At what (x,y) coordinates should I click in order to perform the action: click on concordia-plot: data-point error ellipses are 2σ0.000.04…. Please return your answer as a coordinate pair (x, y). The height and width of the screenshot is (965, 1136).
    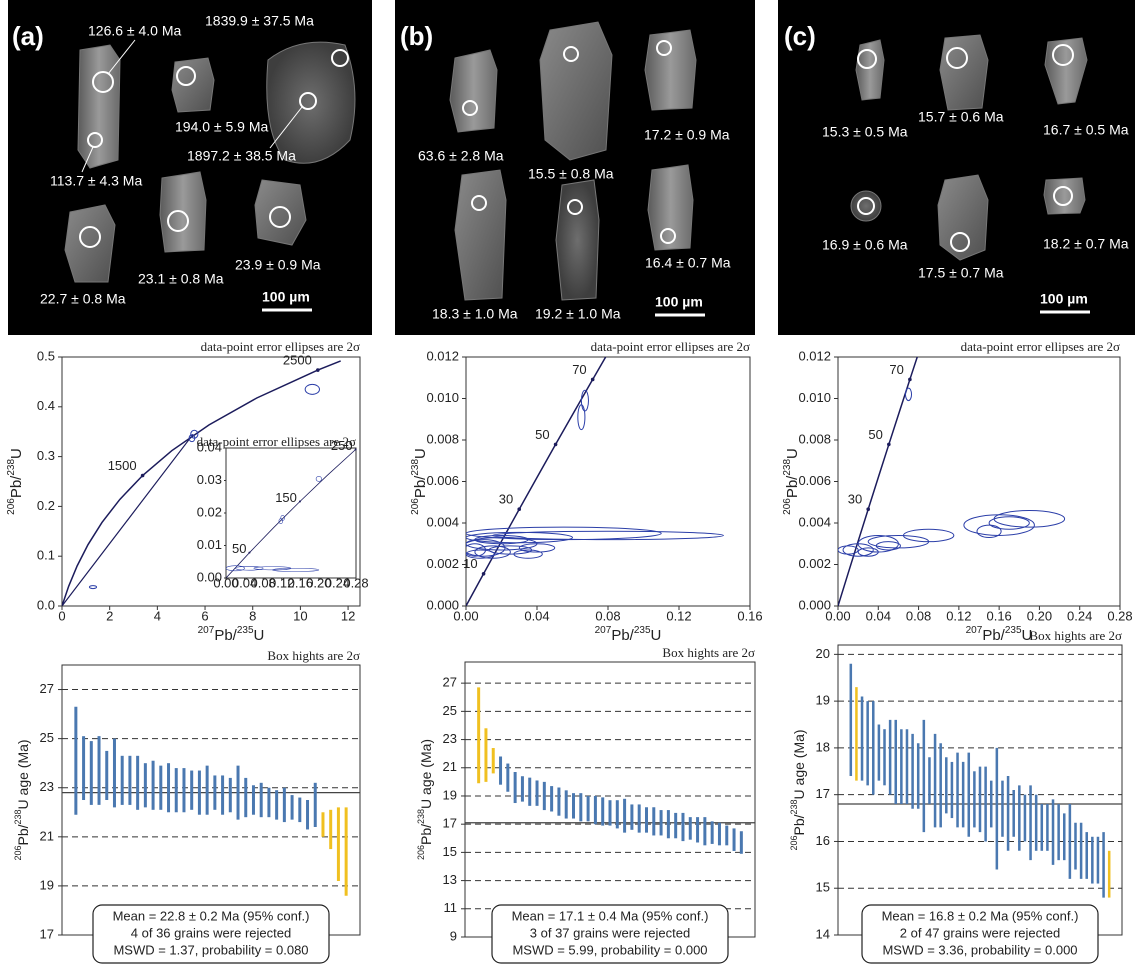
    Looking at the image, I should click on (283, 512).